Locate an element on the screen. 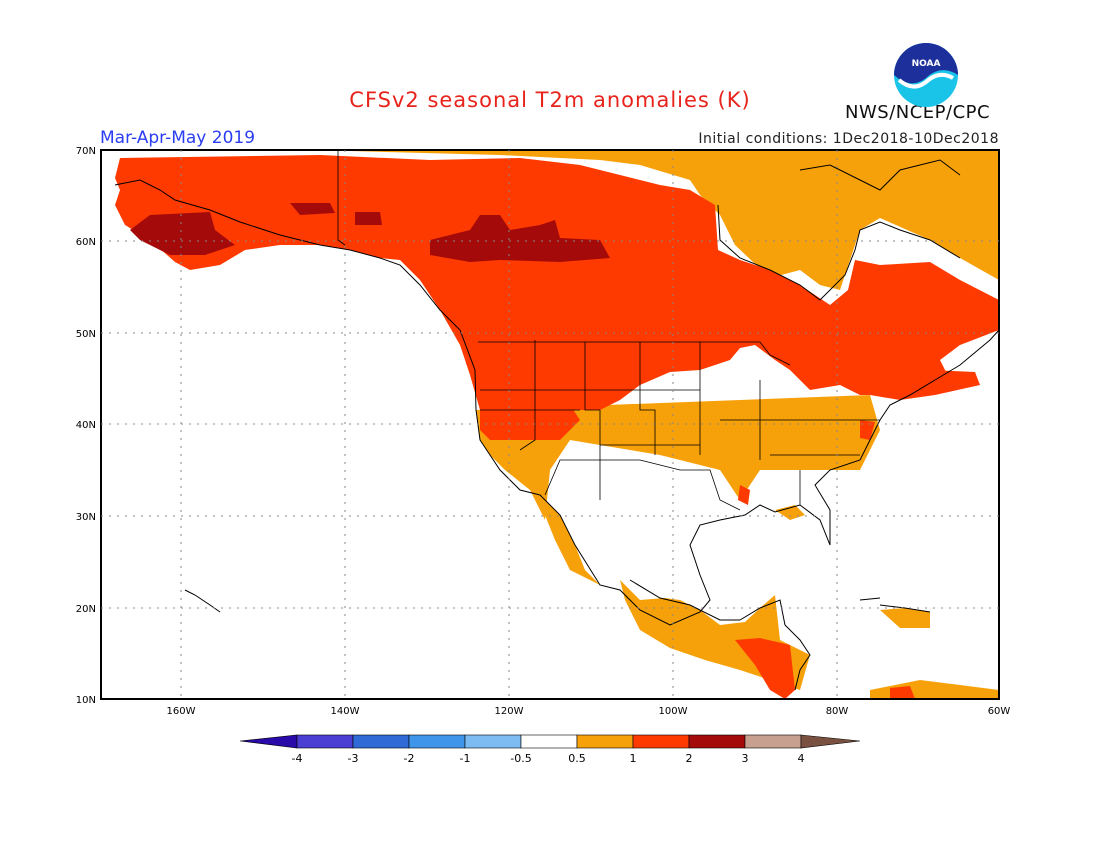 Image resolution: width=1100 pixels, height=850 pixels. lat-label: 40N is located at coordinates (86, 425).